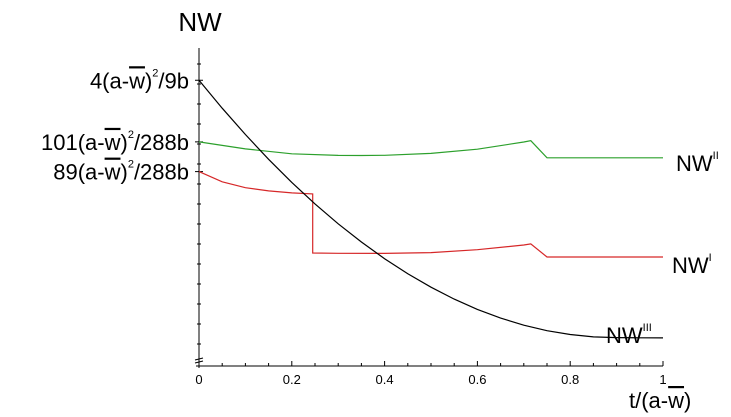  I want to click on x-tick-label-1: 0.2, so click(292, 379).